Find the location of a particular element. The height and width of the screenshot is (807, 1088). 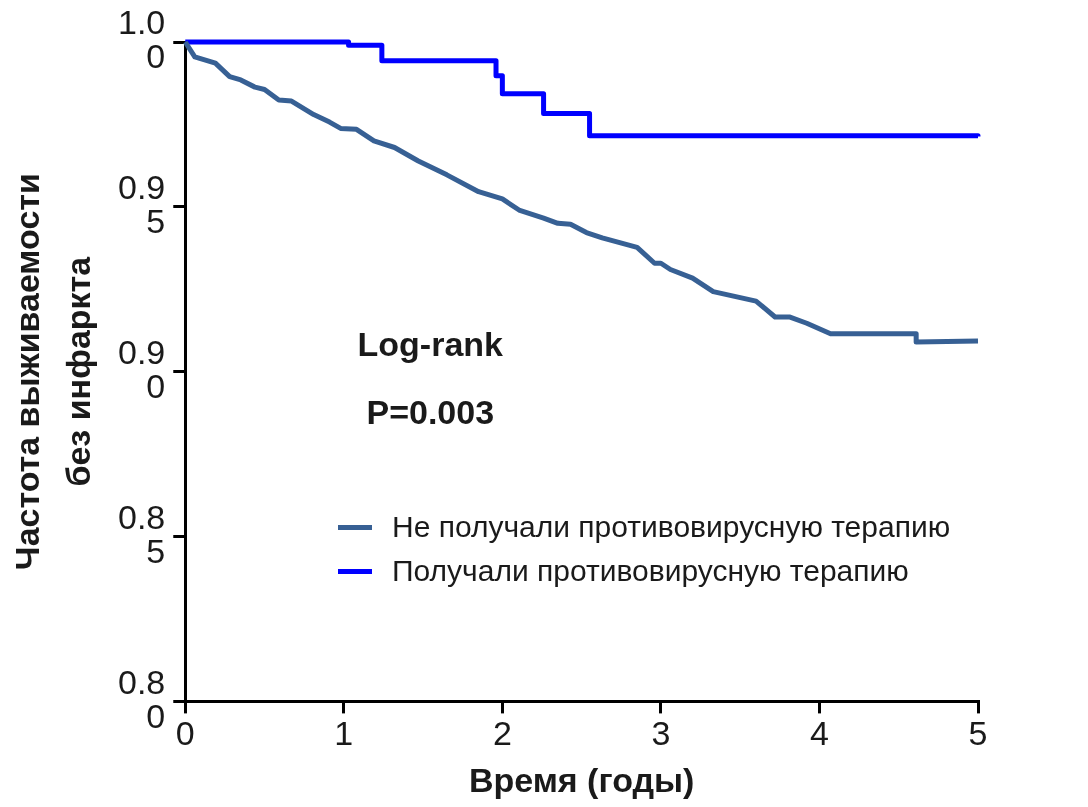

x-tick-label: 2 is located at coordinates (502, 733).